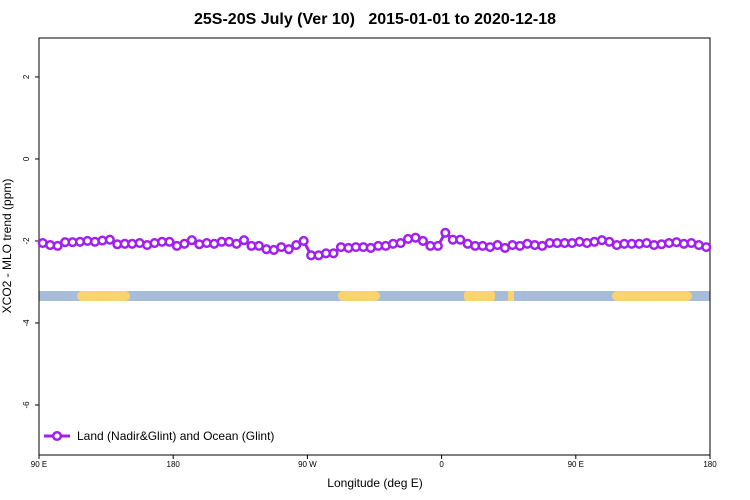  What do you see at coordinates (374, 483) in the screenshot?
I see `x-axis-label: Longitude (deg E)` at bounding box center [374, 483].